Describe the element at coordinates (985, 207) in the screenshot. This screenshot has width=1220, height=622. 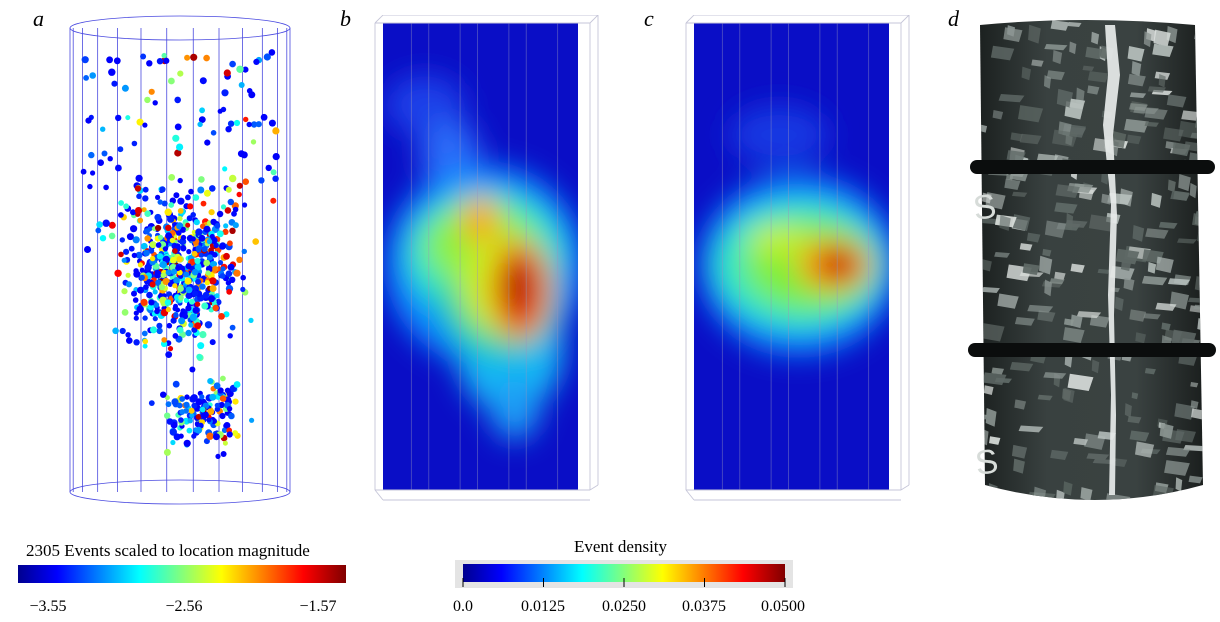
I see `sample-marking-s: S` at that location.